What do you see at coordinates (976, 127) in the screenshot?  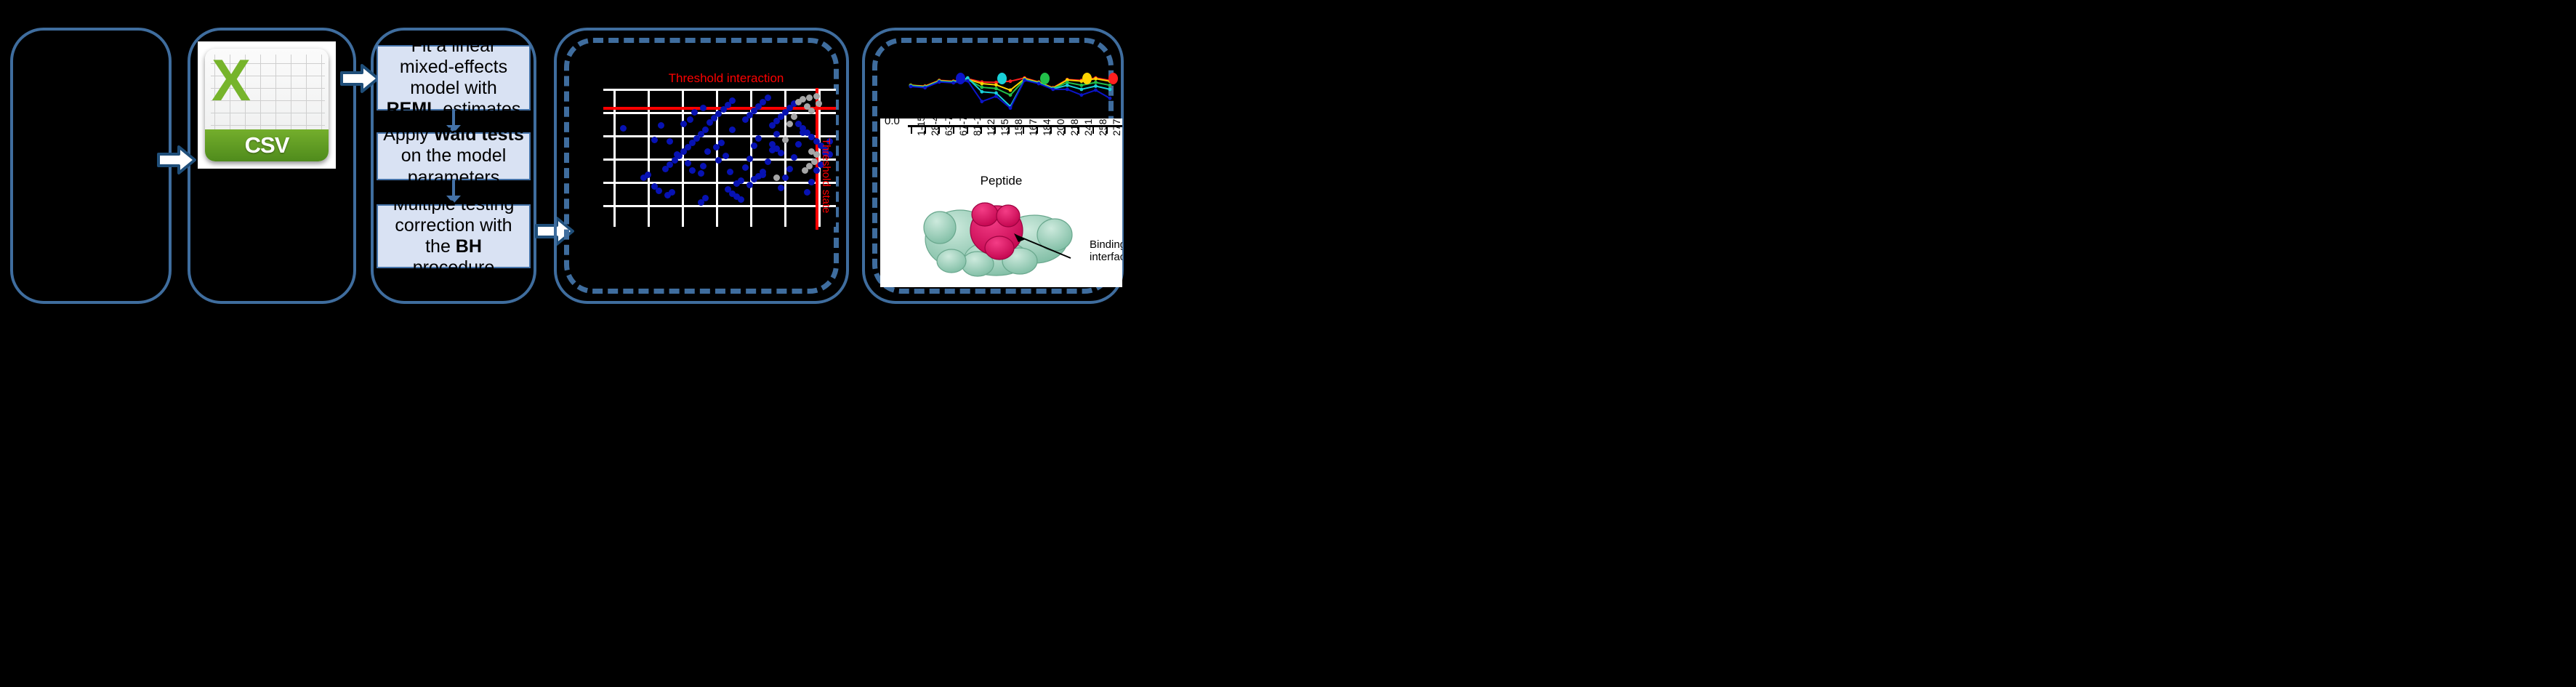 I see `peptide-label: 81-101` at bounding box center [976, 127].